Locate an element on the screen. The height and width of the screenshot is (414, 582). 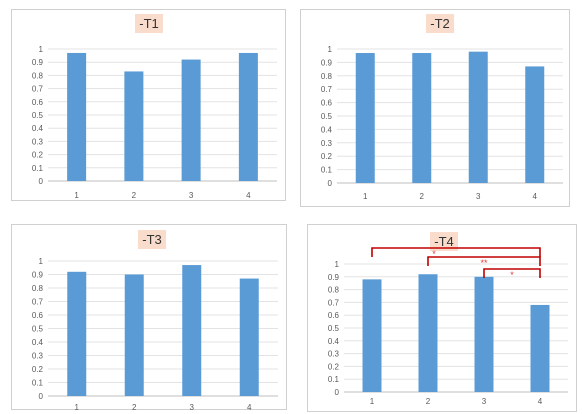
chart-title: -T4 is located at coordinates (444, 241).